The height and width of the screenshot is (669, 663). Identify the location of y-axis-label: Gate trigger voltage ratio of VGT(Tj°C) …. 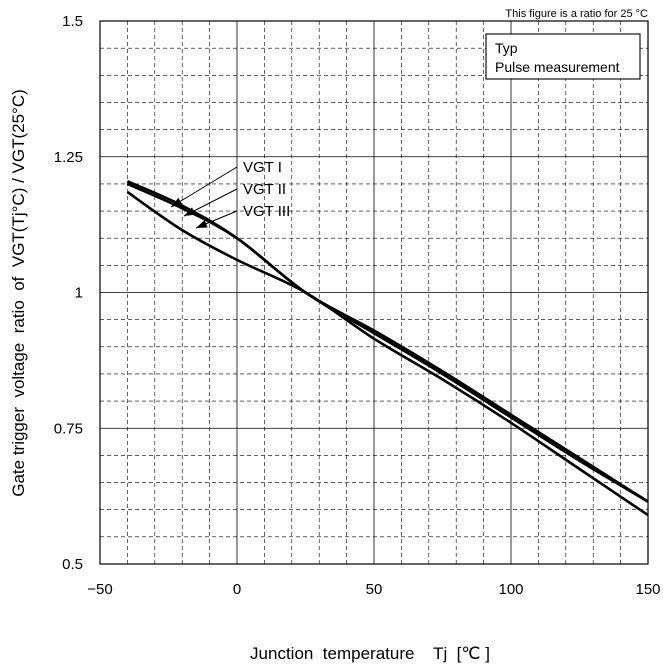
(18, 293).